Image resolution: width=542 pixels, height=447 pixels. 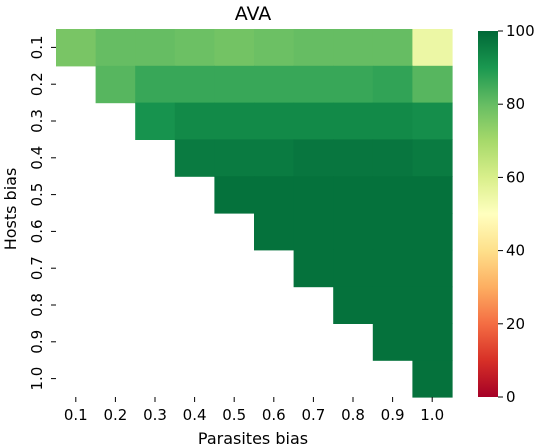 What do you see at coordinates (37, 84) in the screenshot?
I see `y-tick-label: 0.2` at bounding box center [37, 84].